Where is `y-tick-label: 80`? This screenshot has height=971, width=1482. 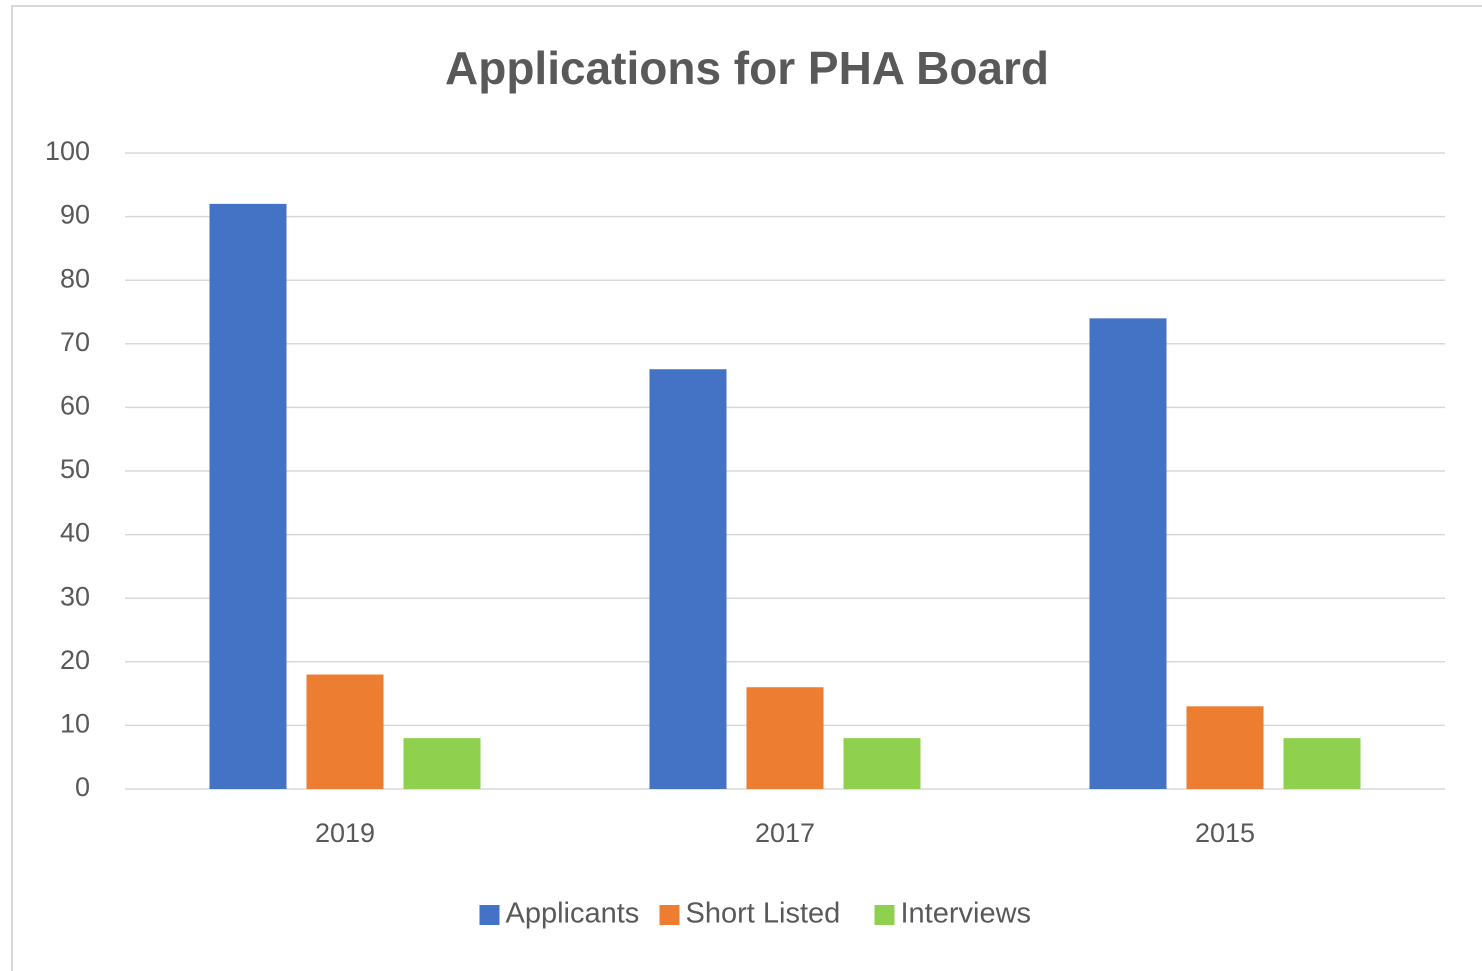
y-tick-label: 80 is located at coordinates (75, 278).